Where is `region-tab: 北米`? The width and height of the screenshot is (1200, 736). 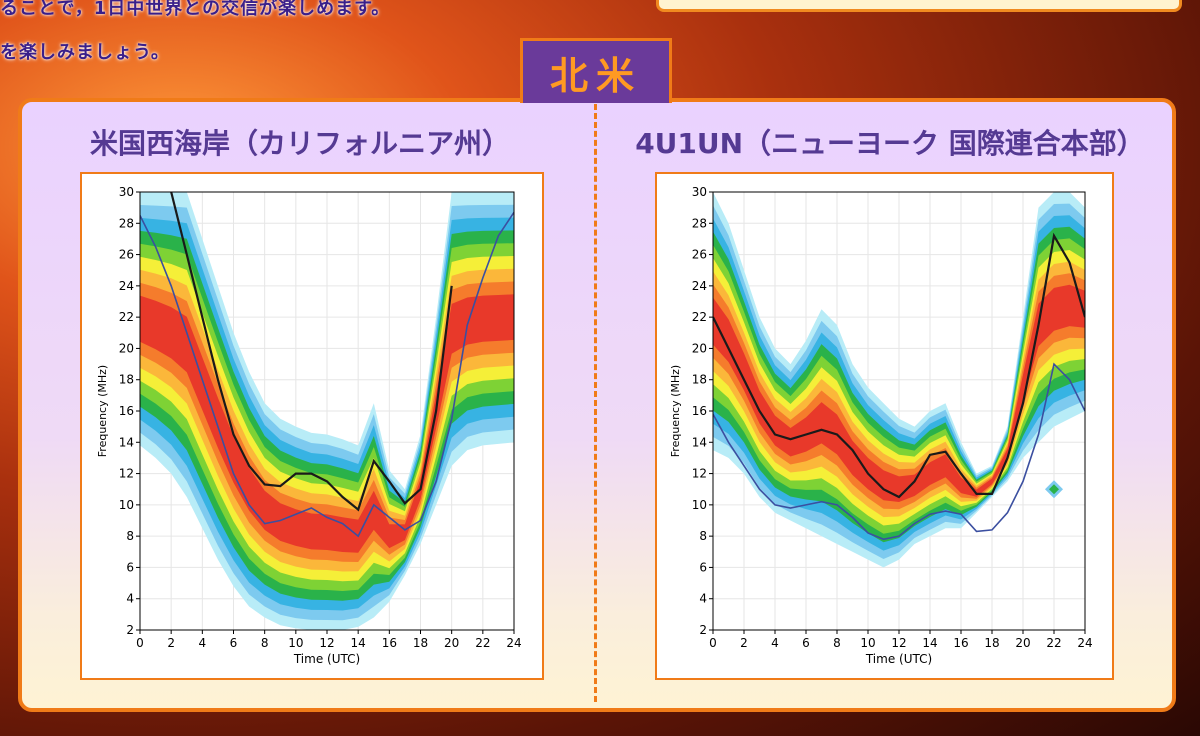
region-tab: 北米 is located at coordinates (596, 70).